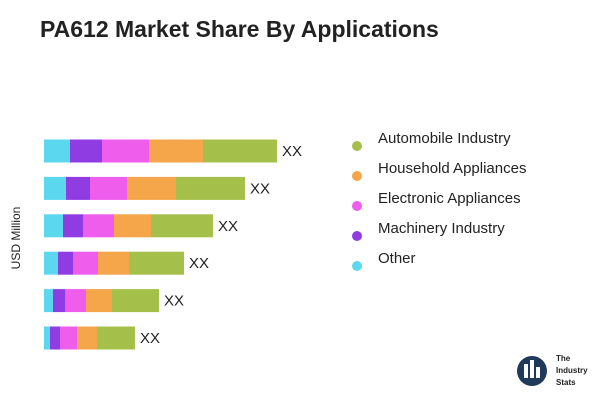  Describe the element at coordinates (444, 138) in the screenshot. I see `legend-label: Automobile Industry` at that location.